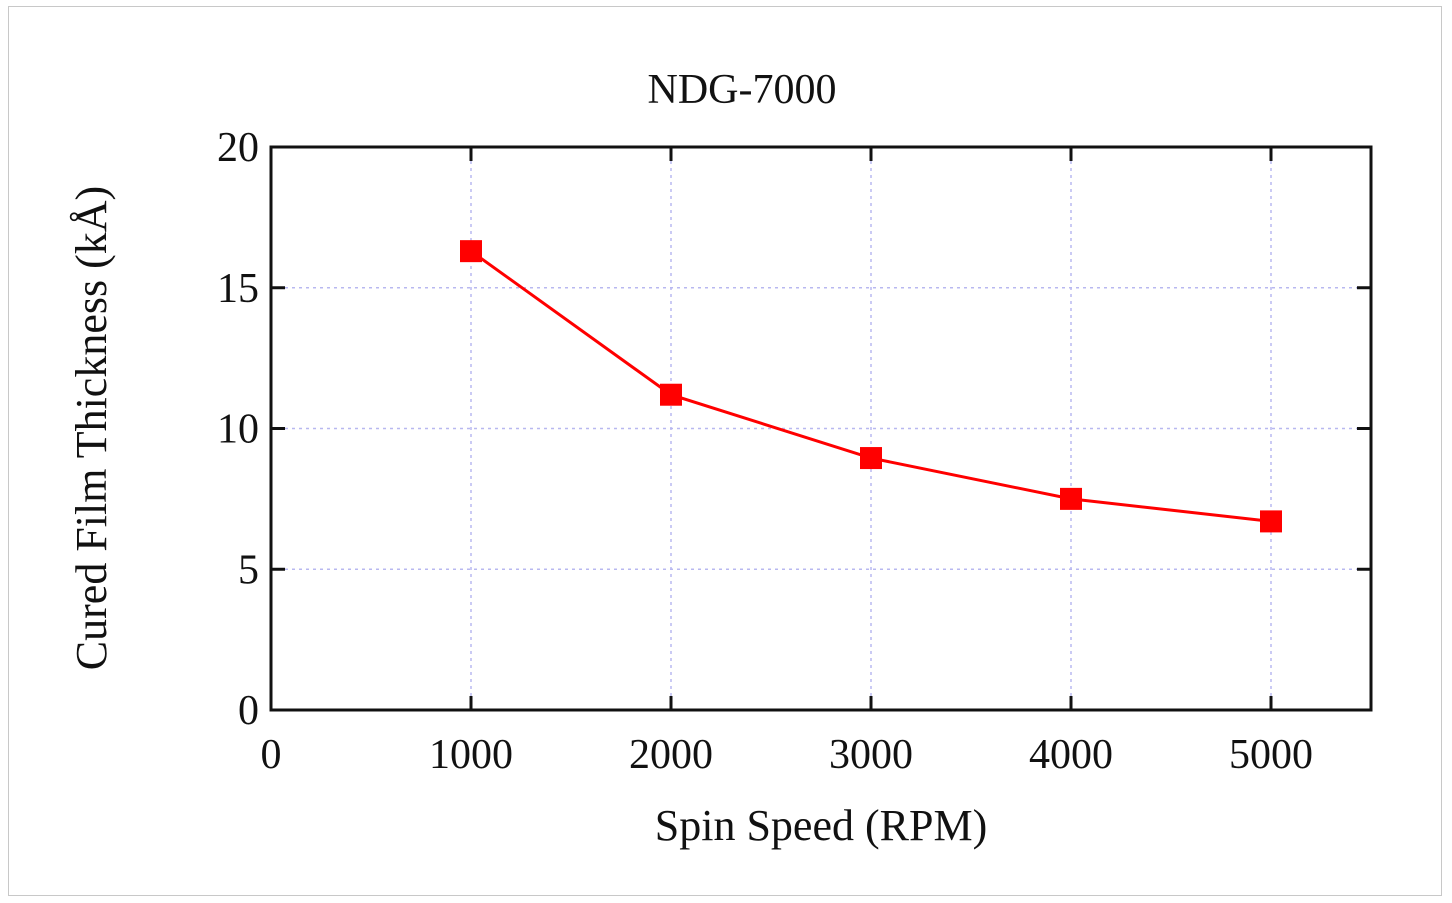  Describe the element at coordinates (1071, 755) in the screenshot. I see `x-tick-label: 4000` at that location.